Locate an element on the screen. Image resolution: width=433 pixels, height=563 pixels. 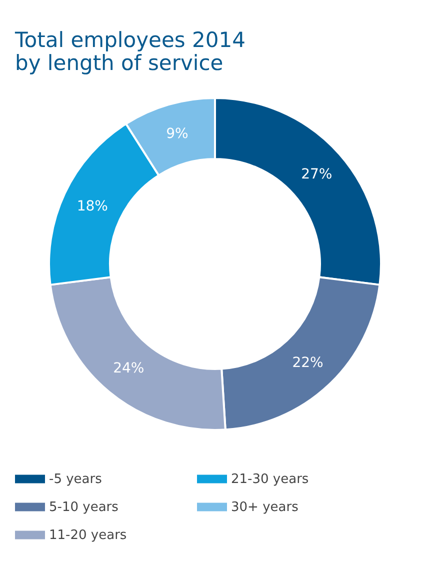
text: by length of service is located at coordinates (119, 63).